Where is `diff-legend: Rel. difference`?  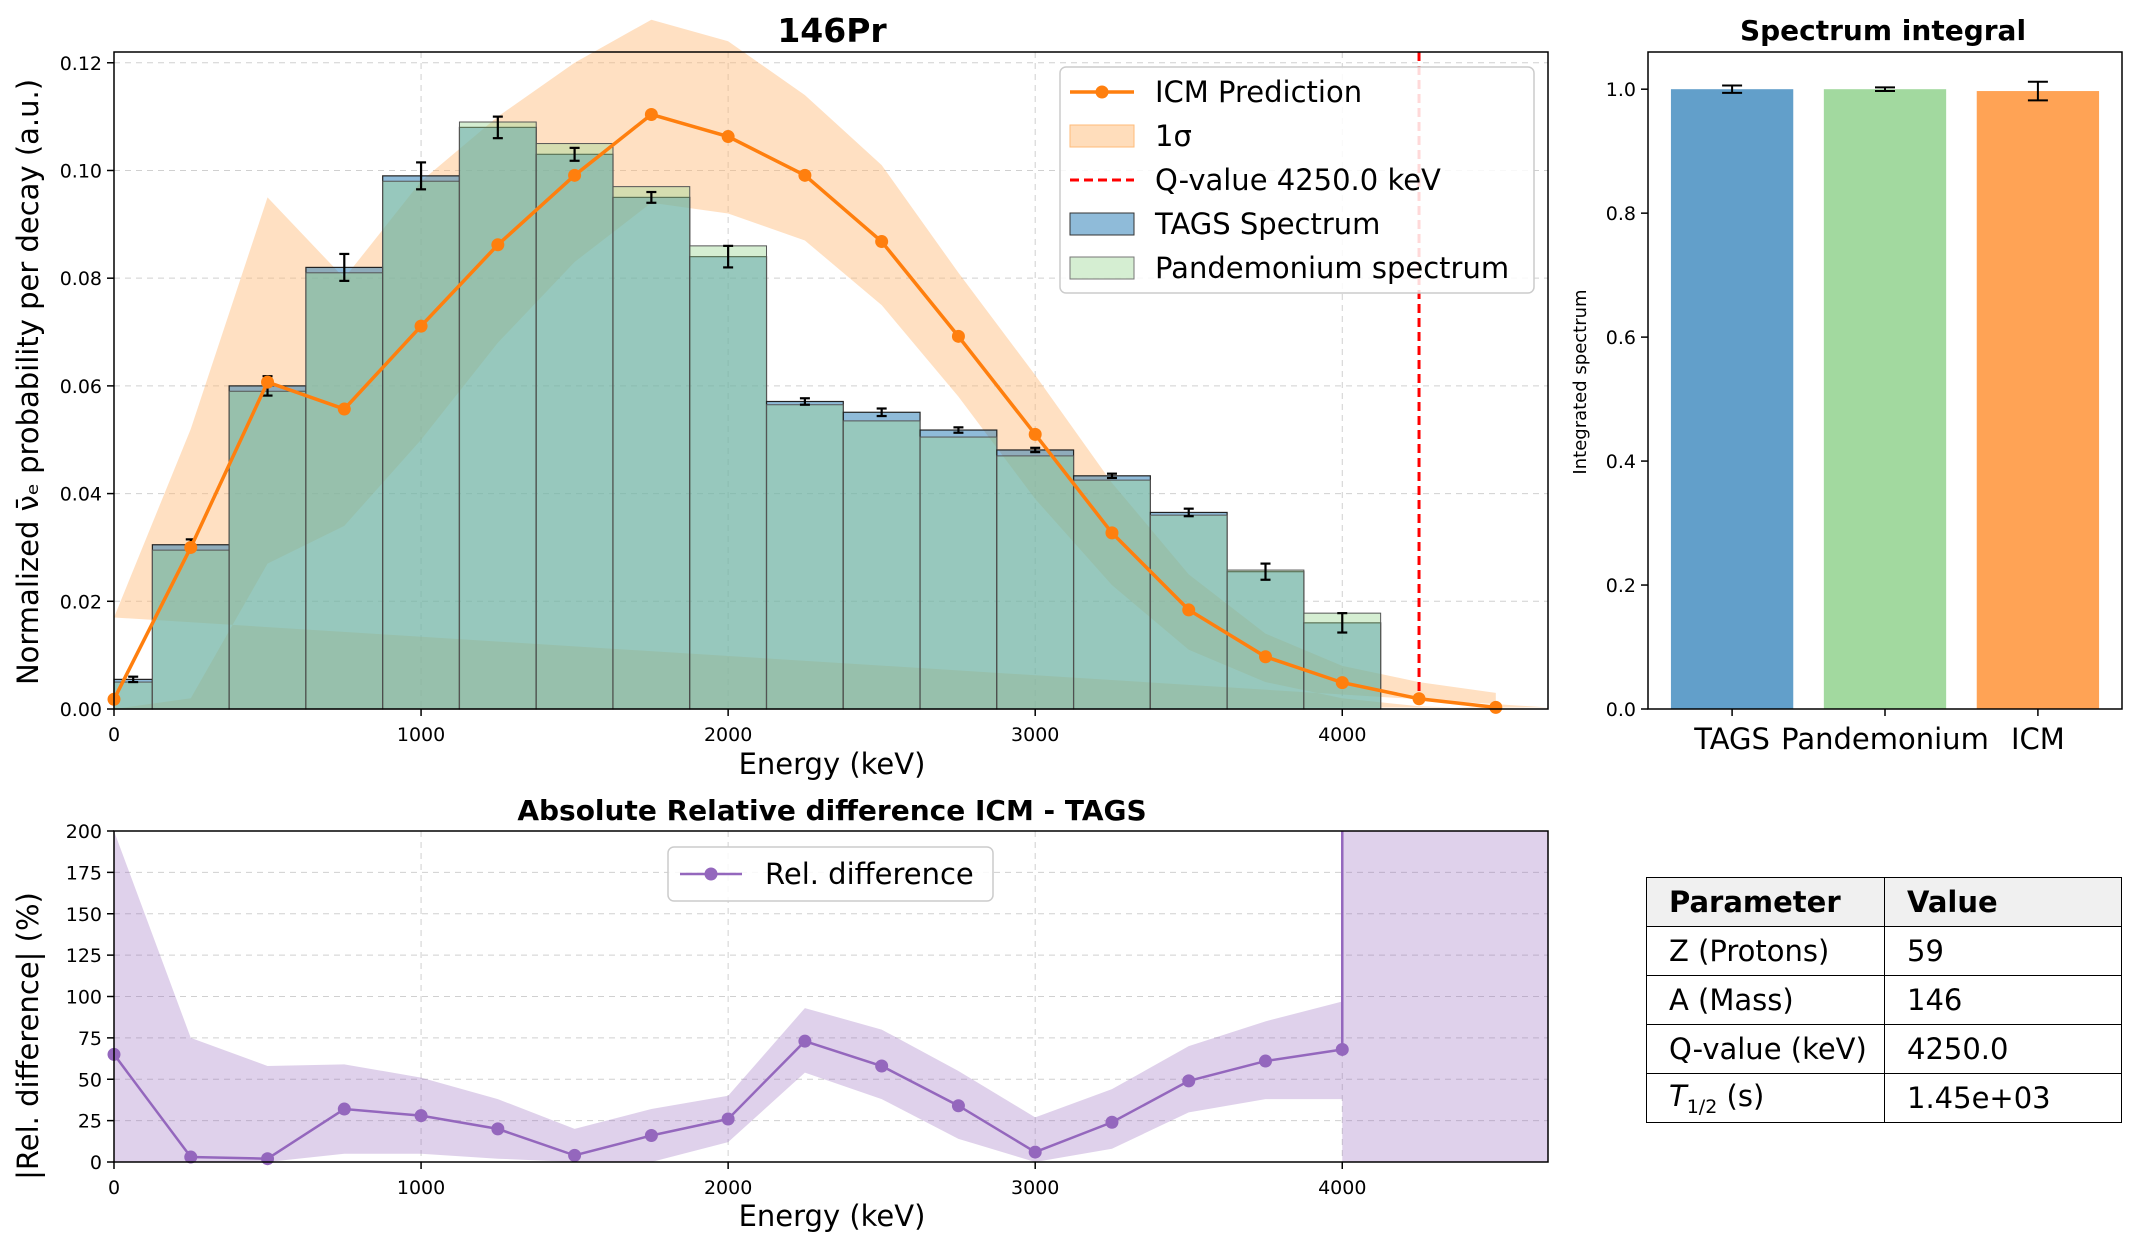
diff-legend: Rel. difference is located at coordinates (830, 874).